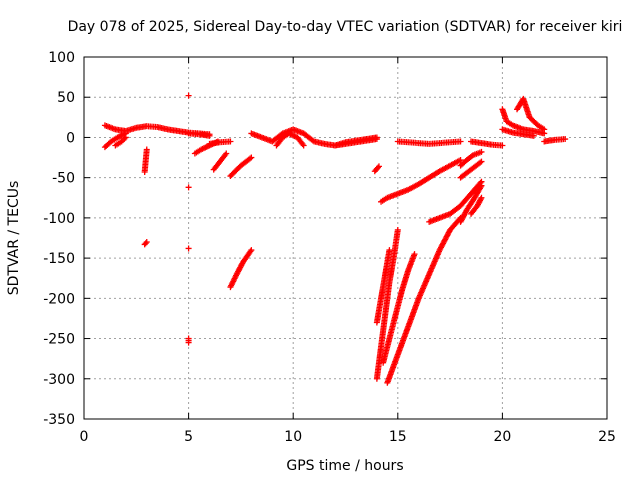 Image resolution: width=640 pixels, height=480 pixels. What do you see at coordinates (61, 58) in the screenshot?
I see `y-tick-label: 100` at bounding box center [61, 58].